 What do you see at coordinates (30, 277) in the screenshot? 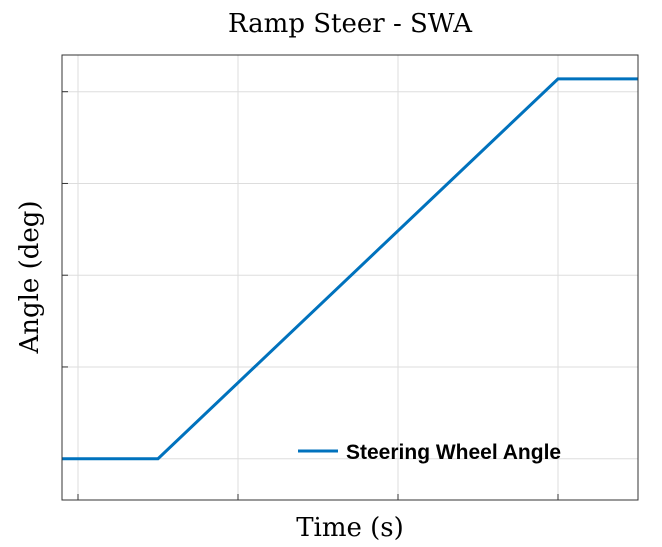
I see `y-axis-label: Angle (deg)` at bounding box center [30, 277].